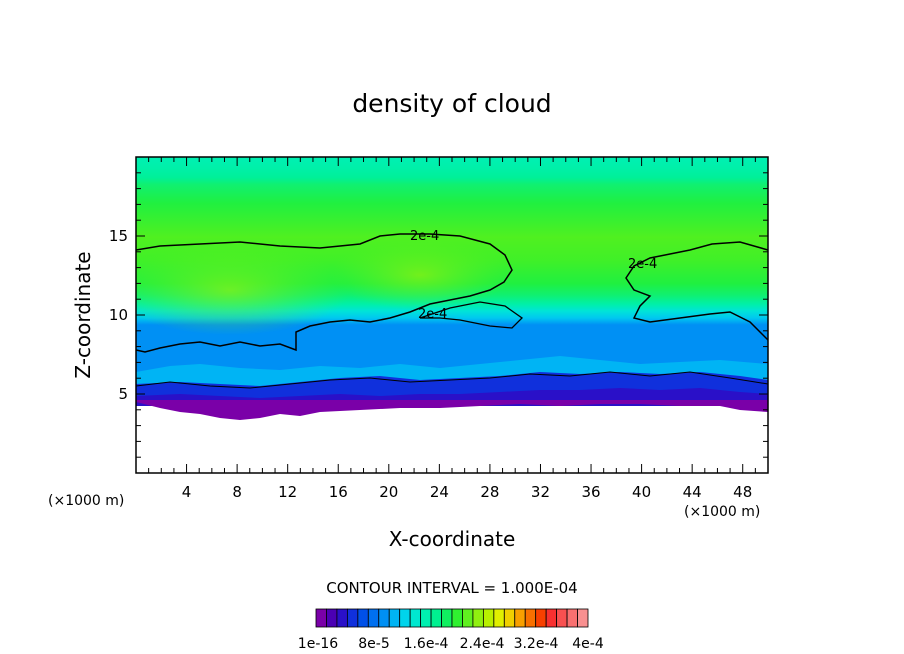  What do you see at coordinates (540, 492) in the screenshot?
I see `x-tick-label: 32` at bounding box center [540, 492].